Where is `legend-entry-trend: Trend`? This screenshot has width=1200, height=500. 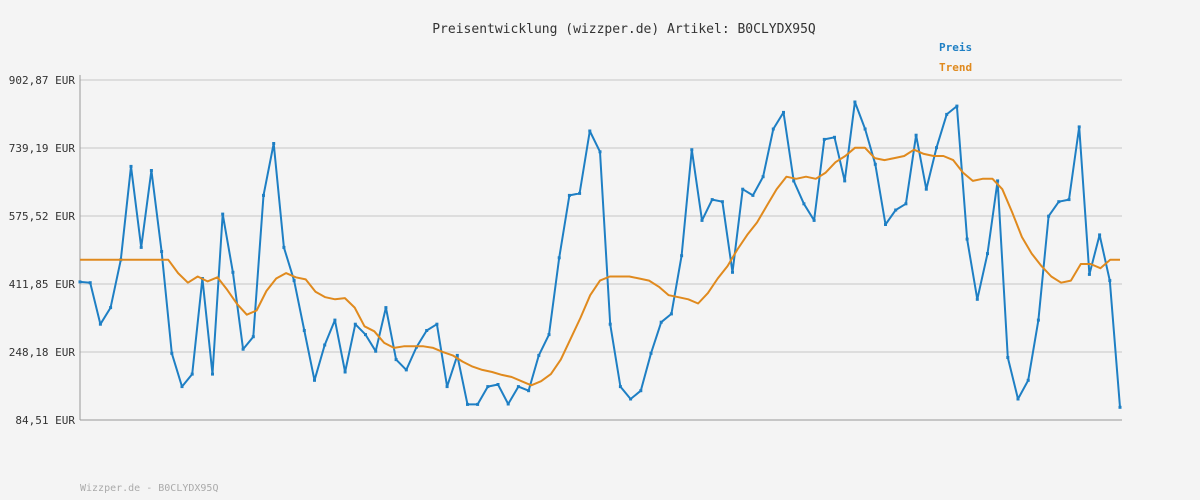
legend-entry-trend: Trend is located at coordinates (955, 67).